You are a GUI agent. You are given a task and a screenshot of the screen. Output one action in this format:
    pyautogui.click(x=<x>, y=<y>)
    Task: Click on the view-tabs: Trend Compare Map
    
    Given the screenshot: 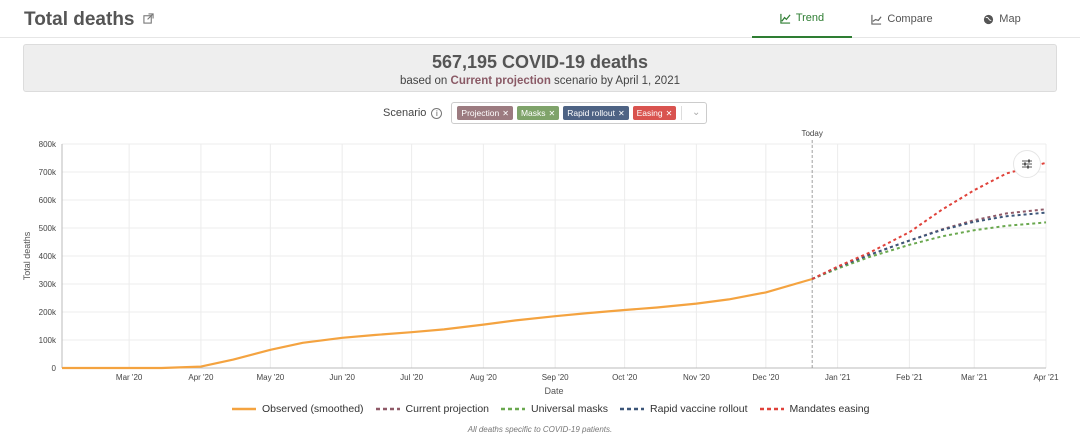 What is the action you would take?
    pyautogui.click(x=902, y=19)
    